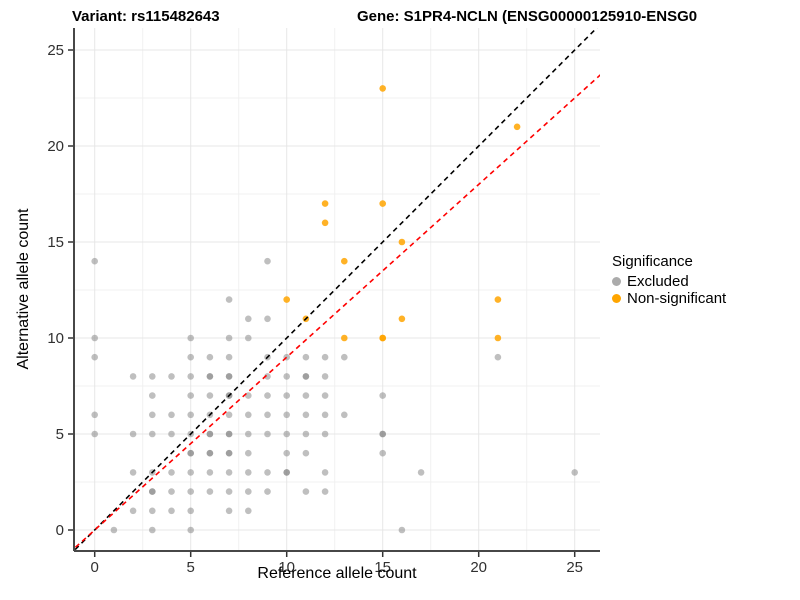  Describe the element at coordinates (95, 567) in the screenshot. I see `x-tick-label: 0` at that location.